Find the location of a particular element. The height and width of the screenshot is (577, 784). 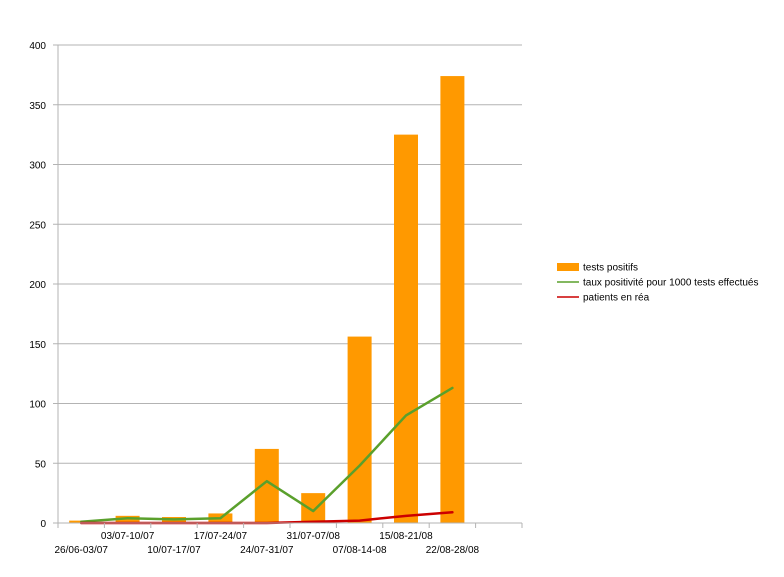

x-tick-label: 10/07-17/07 is located at coordinates (174, 550).